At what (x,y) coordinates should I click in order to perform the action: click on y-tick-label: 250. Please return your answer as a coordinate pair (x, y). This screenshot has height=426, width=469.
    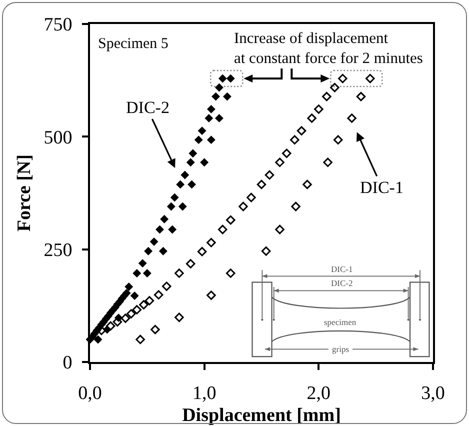
    Looking at the image, I should click on (58, 250).